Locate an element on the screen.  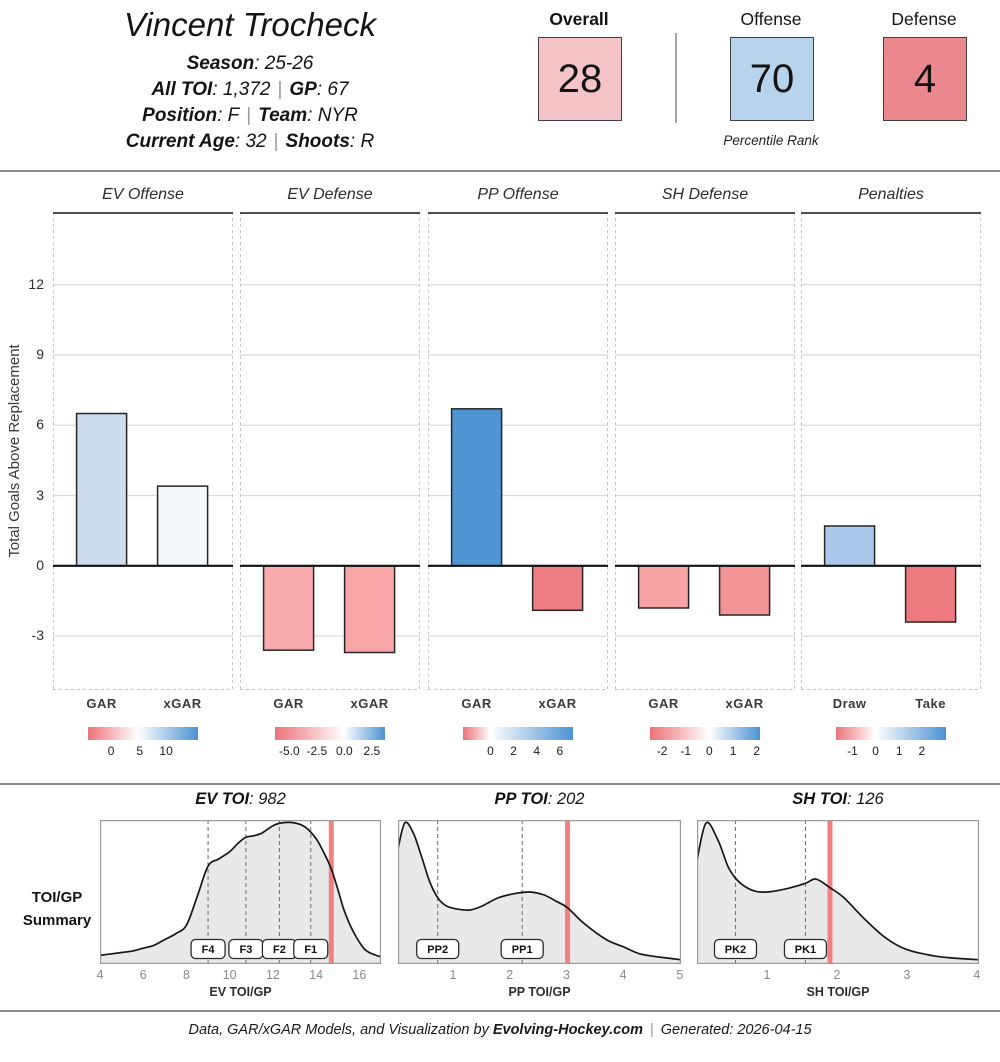
gar-y-tick: 9 is located at coordinates (40, 353).